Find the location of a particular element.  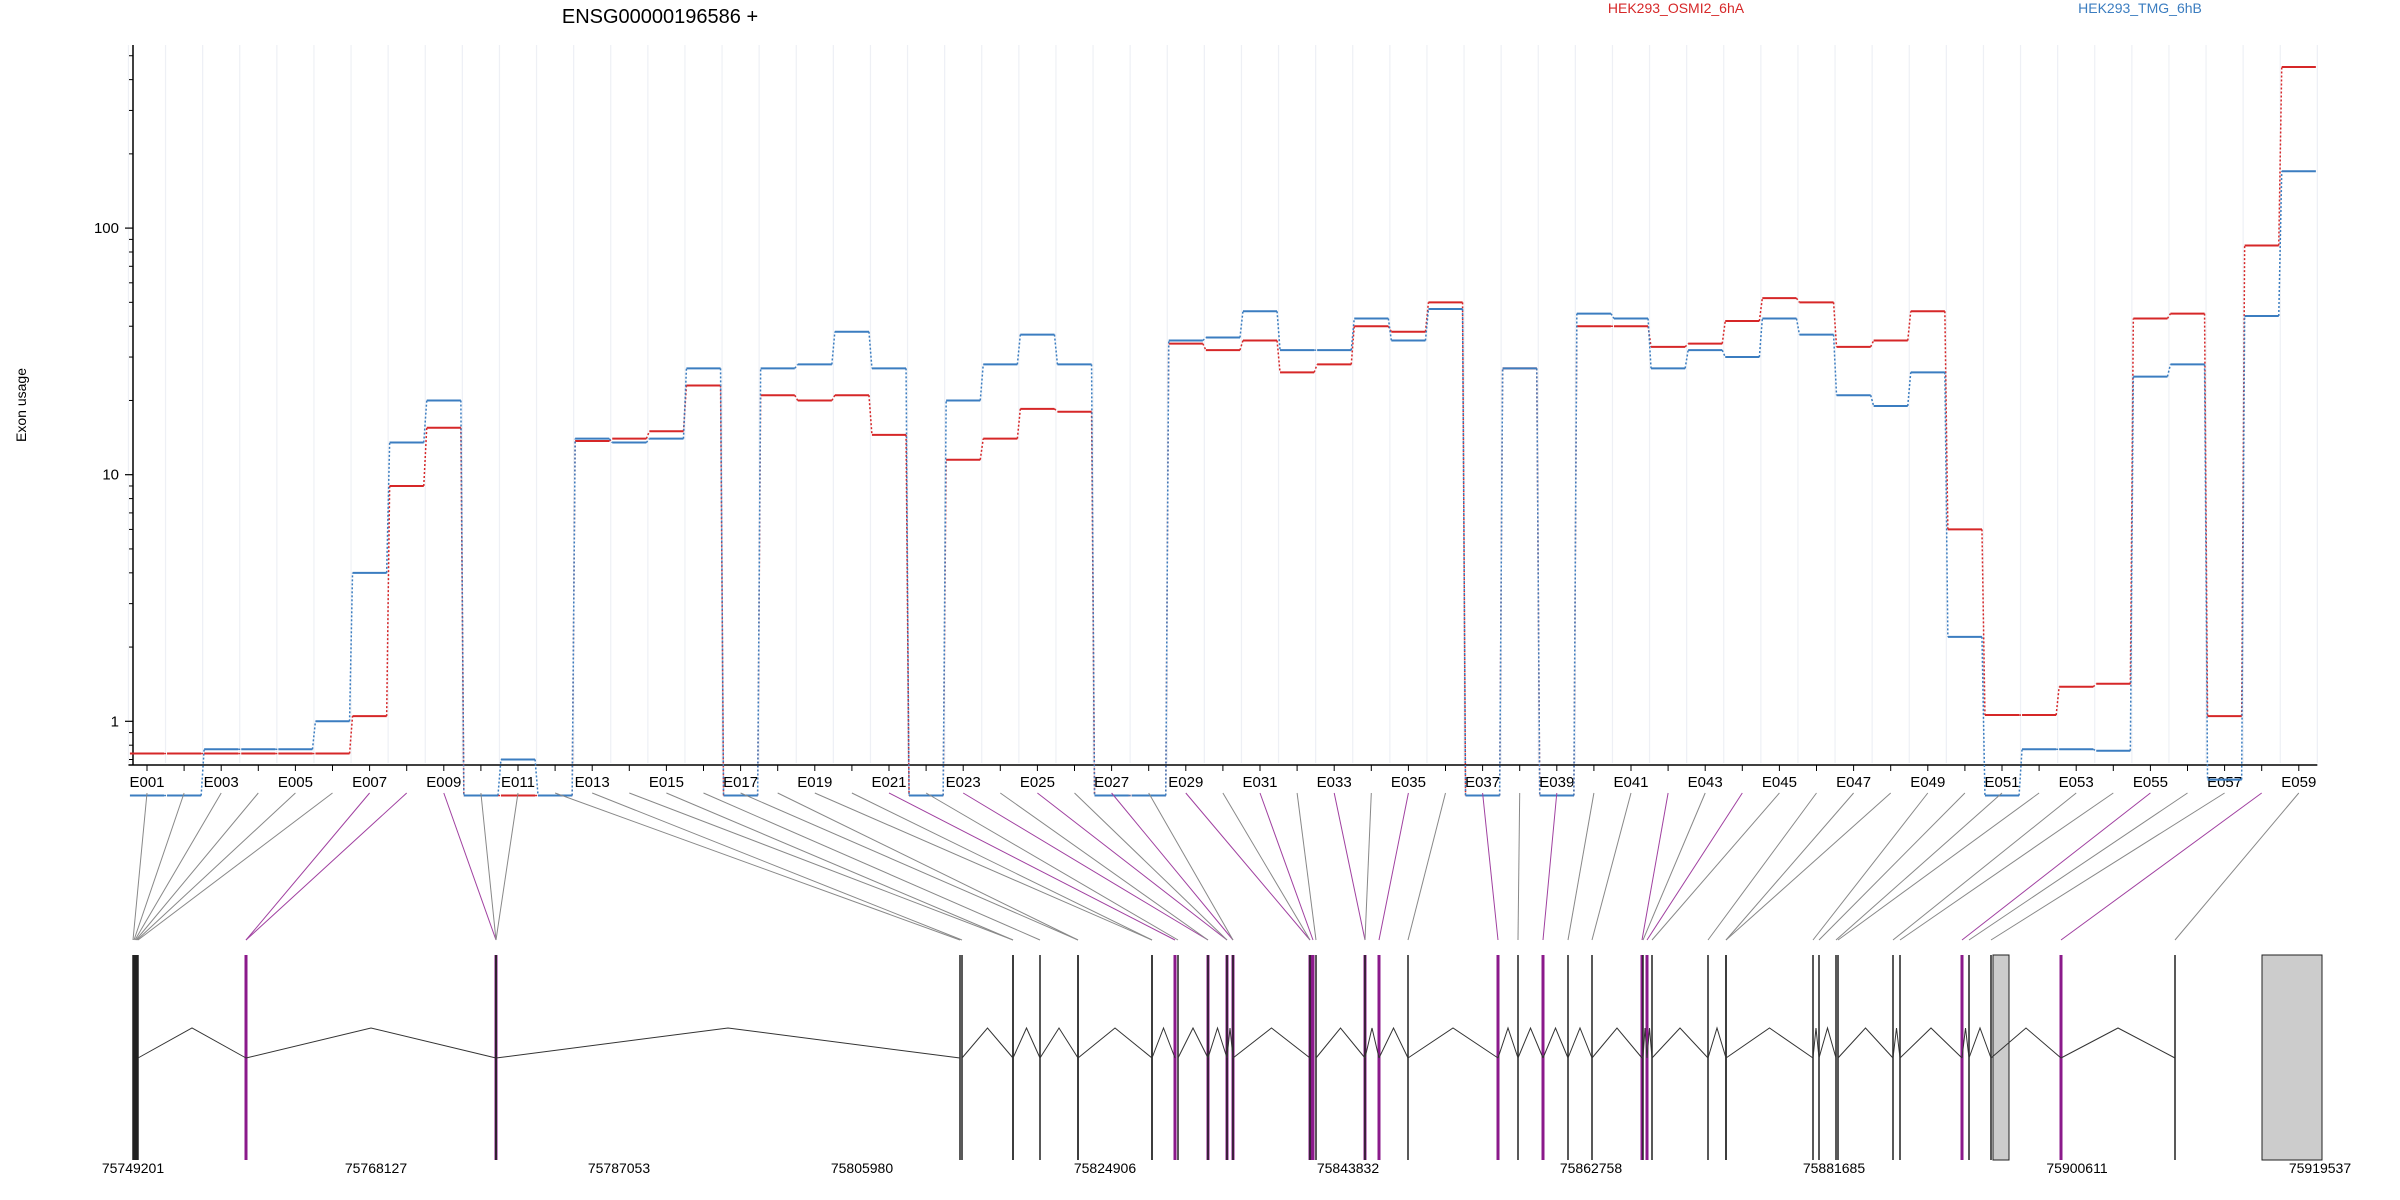

x-tick-label: E003 is located at coordinates (221, 782).